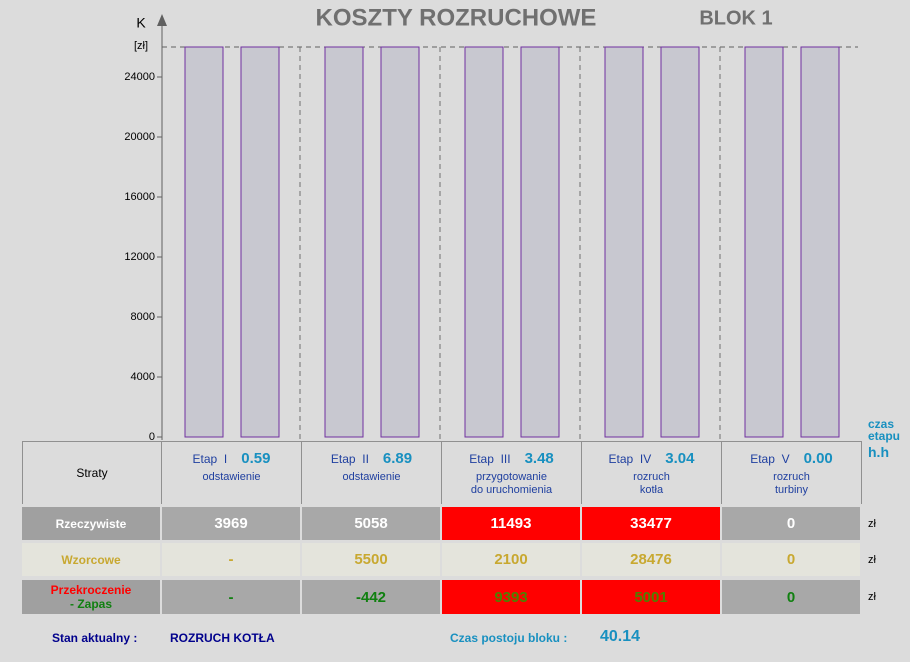  I want to click on row-label-text: - Zapas, so click(90, 604).